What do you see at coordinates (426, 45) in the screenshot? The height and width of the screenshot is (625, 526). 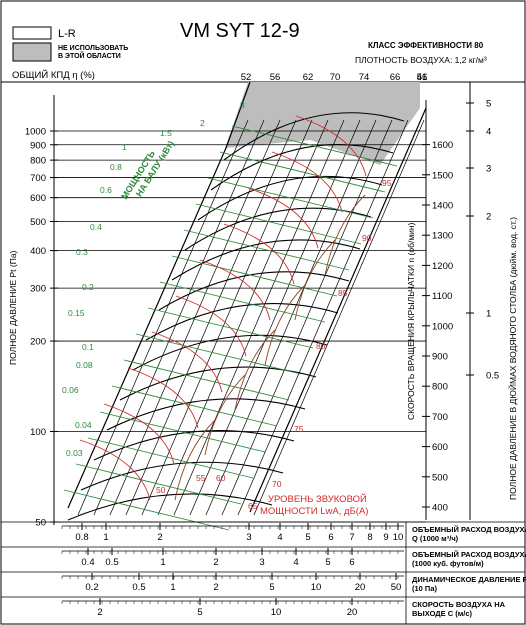 I see `efficiency-class: КЛАСС ЭФФЕКТИВНОСТИ 80` at bounding box center [426, 45].